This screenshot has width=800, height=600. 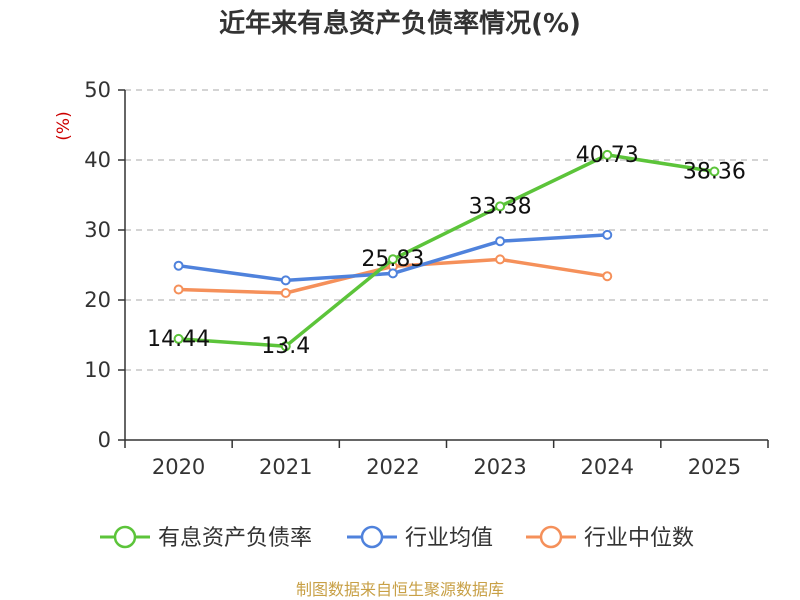 I want to click on legend: 有息资产负债率 行业均值 行业中位数, so click(x=397, y=538).